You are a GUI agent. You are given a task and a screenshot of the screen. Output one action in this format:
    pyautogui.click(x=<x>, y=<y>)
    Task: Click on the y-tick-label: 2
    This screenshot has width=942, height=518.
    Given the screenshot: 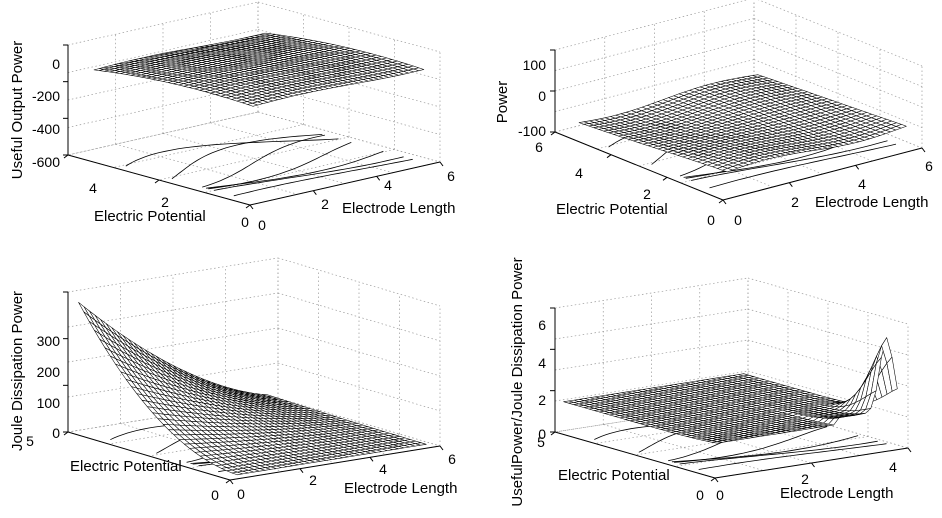 What is the action you would take?
    pyautogui.click(x=165, y=202)
    